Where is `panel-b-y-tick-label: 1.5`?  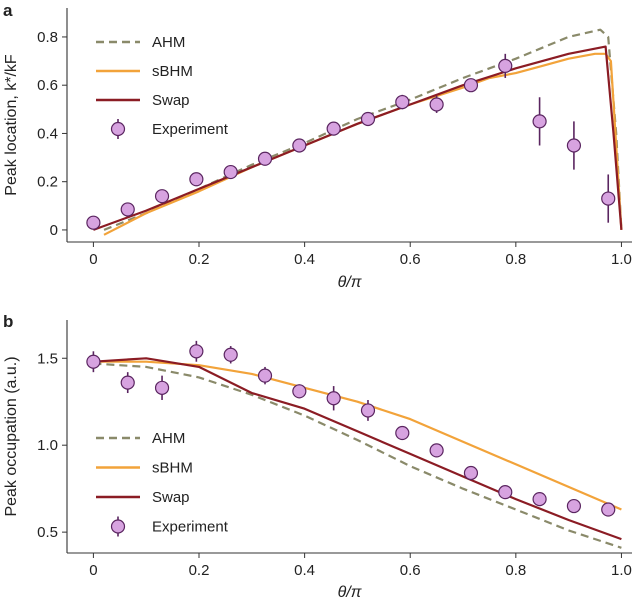 panel-b-y-tick-label: 1.5 is located at coordinates (47, 358).